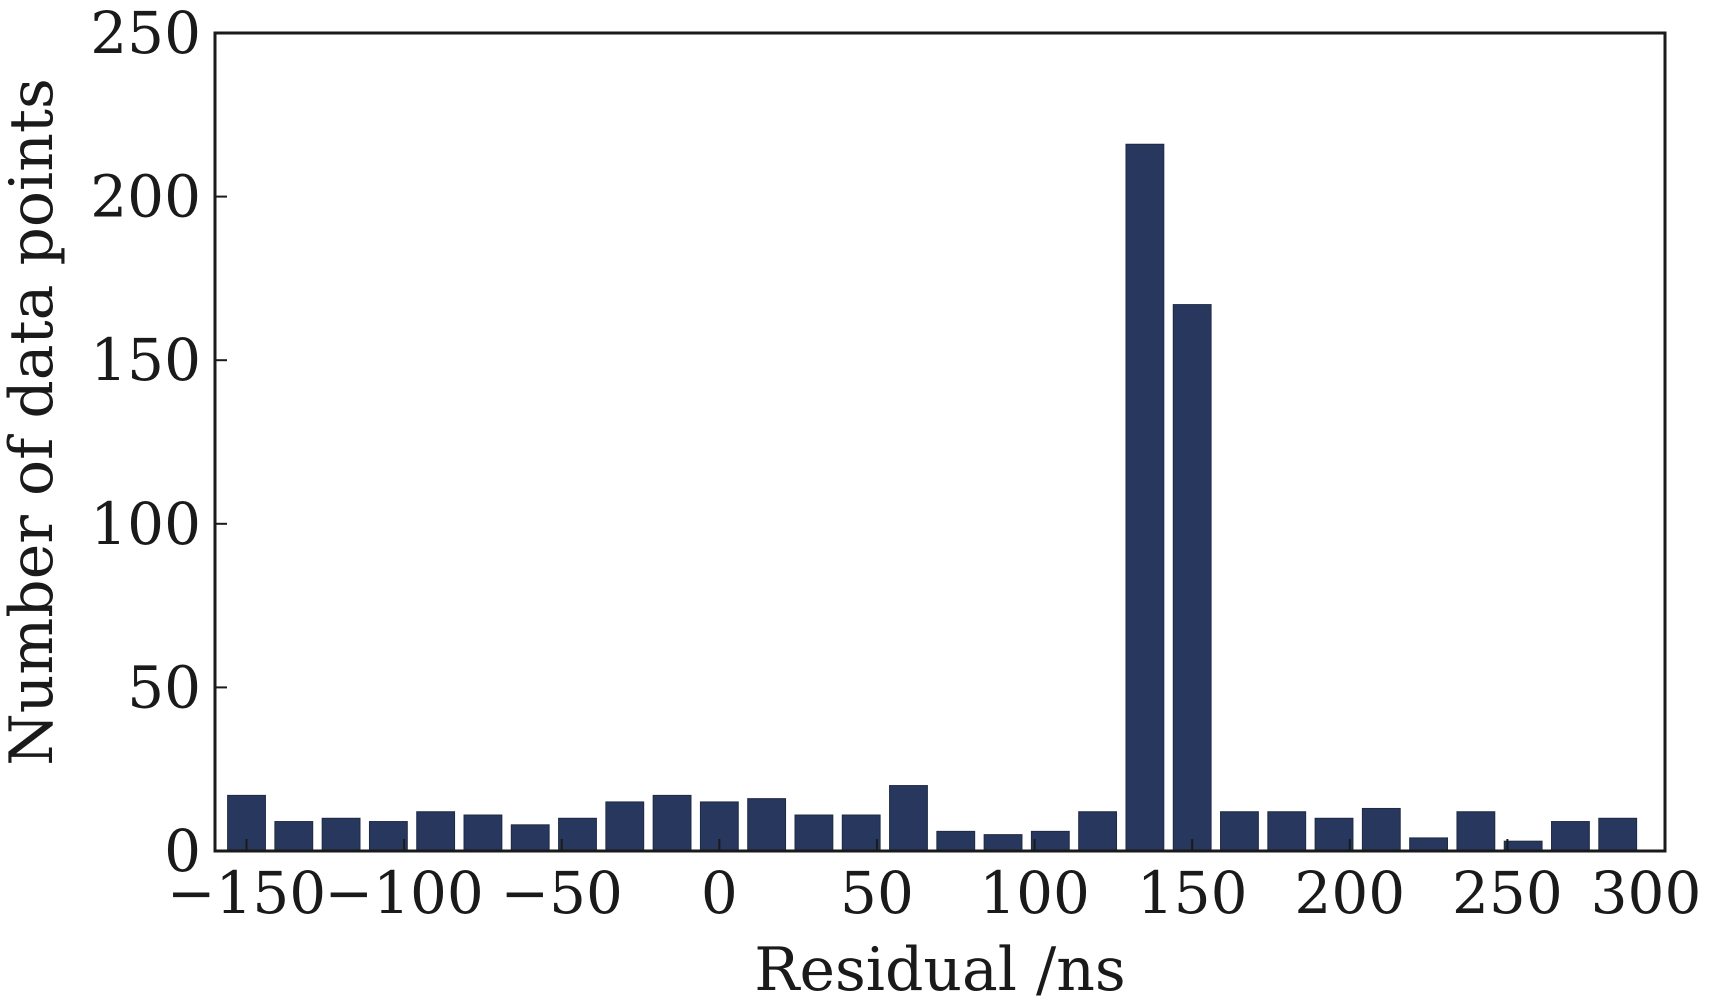 The image size is (1716, 1002). Describe the element at coordinates (33, 422) in the screenshot. I see `y-axis-title: Number of data points` at that location.